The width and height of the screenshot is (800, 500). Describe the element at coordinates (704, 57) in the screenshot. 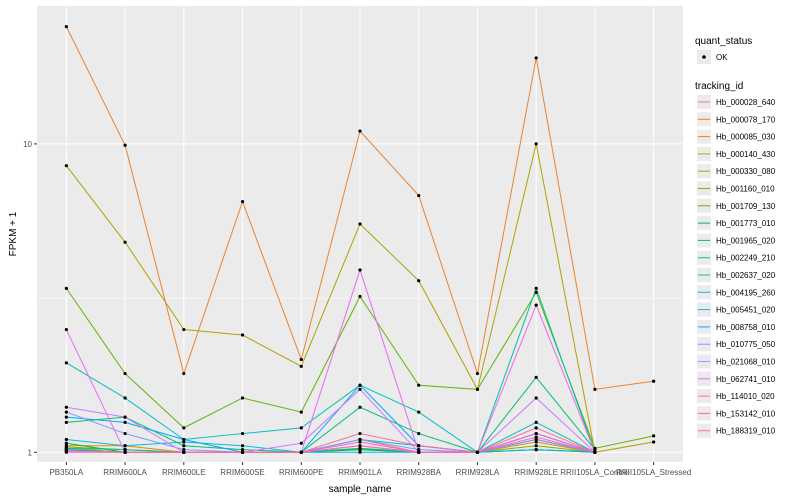

I see `legend-quant-point` at that location.